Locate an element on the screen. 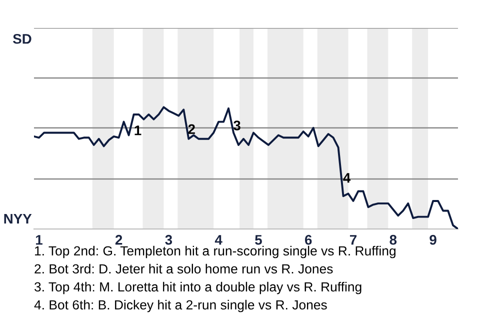 The height and width of the screenshot is (320, 480). x-tick-label: 7 is located at coordinates (353, 240).